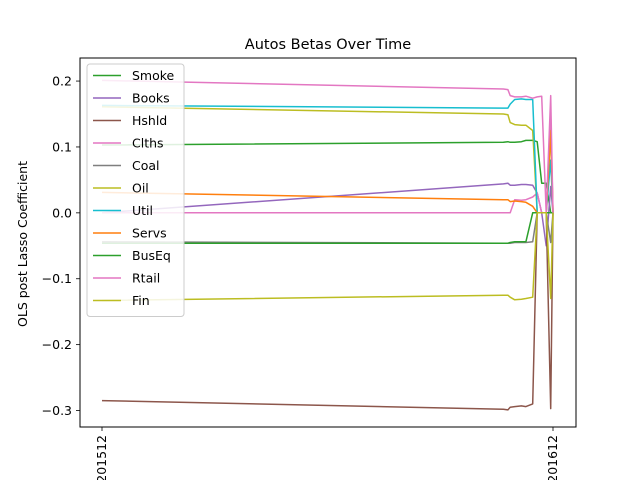  Describe the element at coordinates (142, 210) in the screenshot. I see `legend-label-util: Util` at that location.